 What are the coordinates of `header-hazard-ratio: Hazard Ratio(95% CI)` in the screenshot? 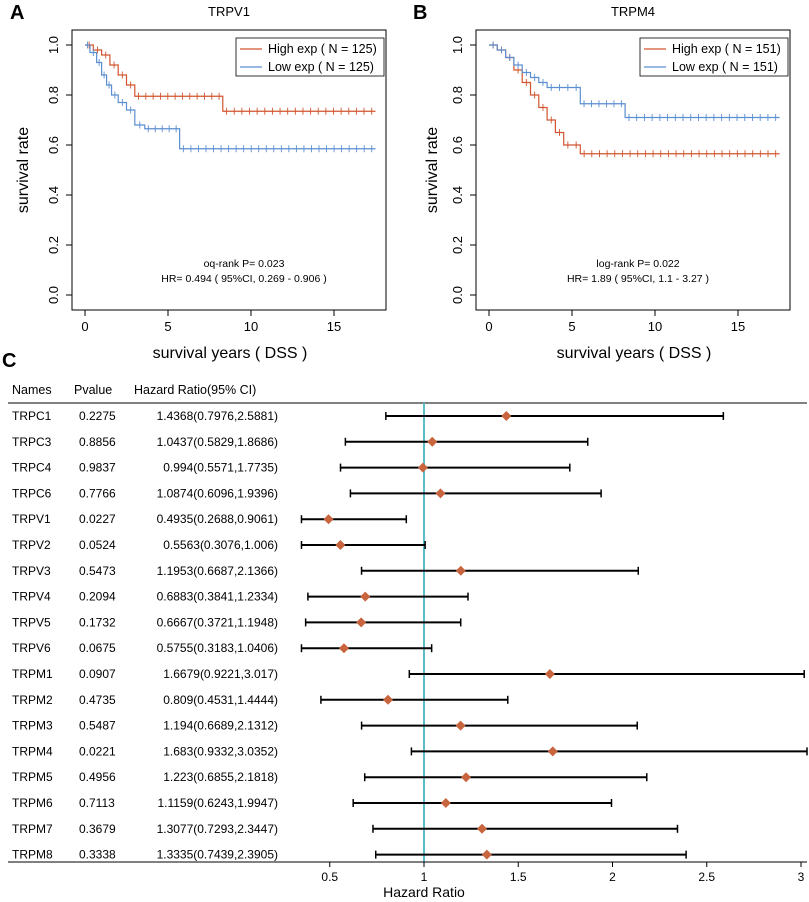 It's located at (195, 390).